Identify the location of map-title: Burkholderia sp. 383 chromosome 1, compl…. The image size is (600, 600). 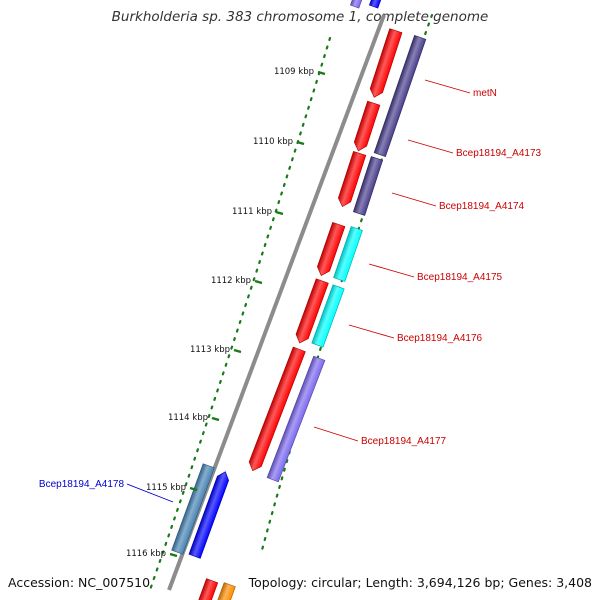
(300, 17).